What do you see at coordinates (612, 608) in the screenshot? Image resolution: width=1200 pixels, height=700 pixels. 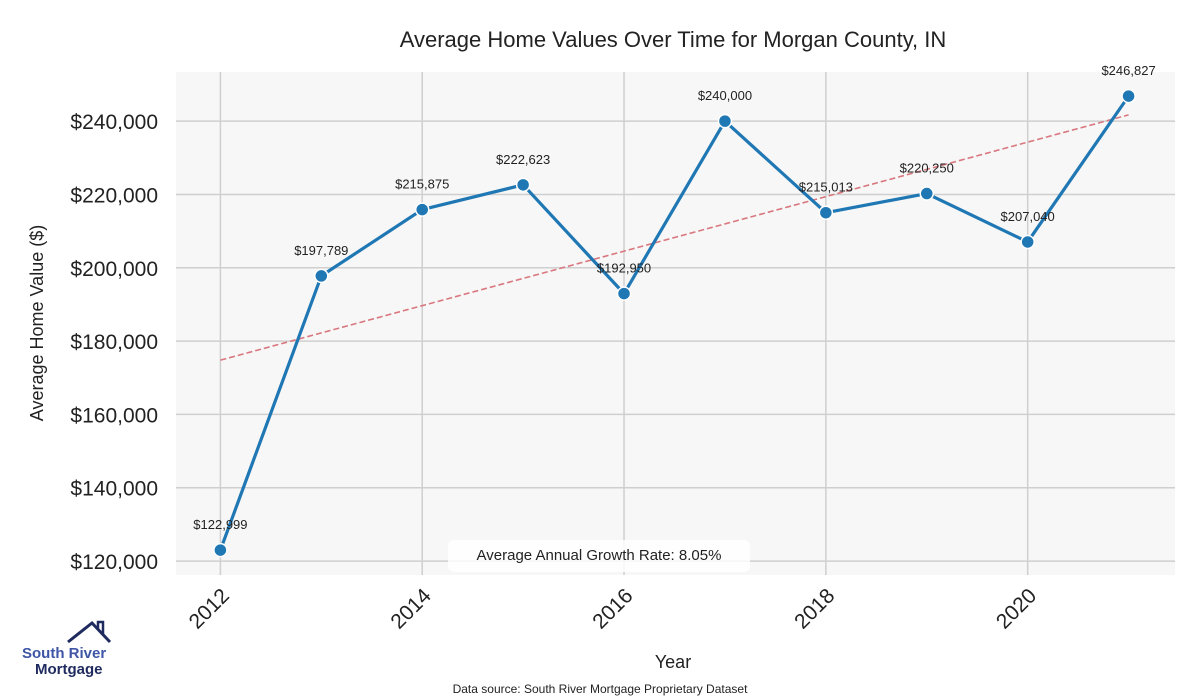 I see `x-tick-label: 2016` at bounding box center [612, 608].